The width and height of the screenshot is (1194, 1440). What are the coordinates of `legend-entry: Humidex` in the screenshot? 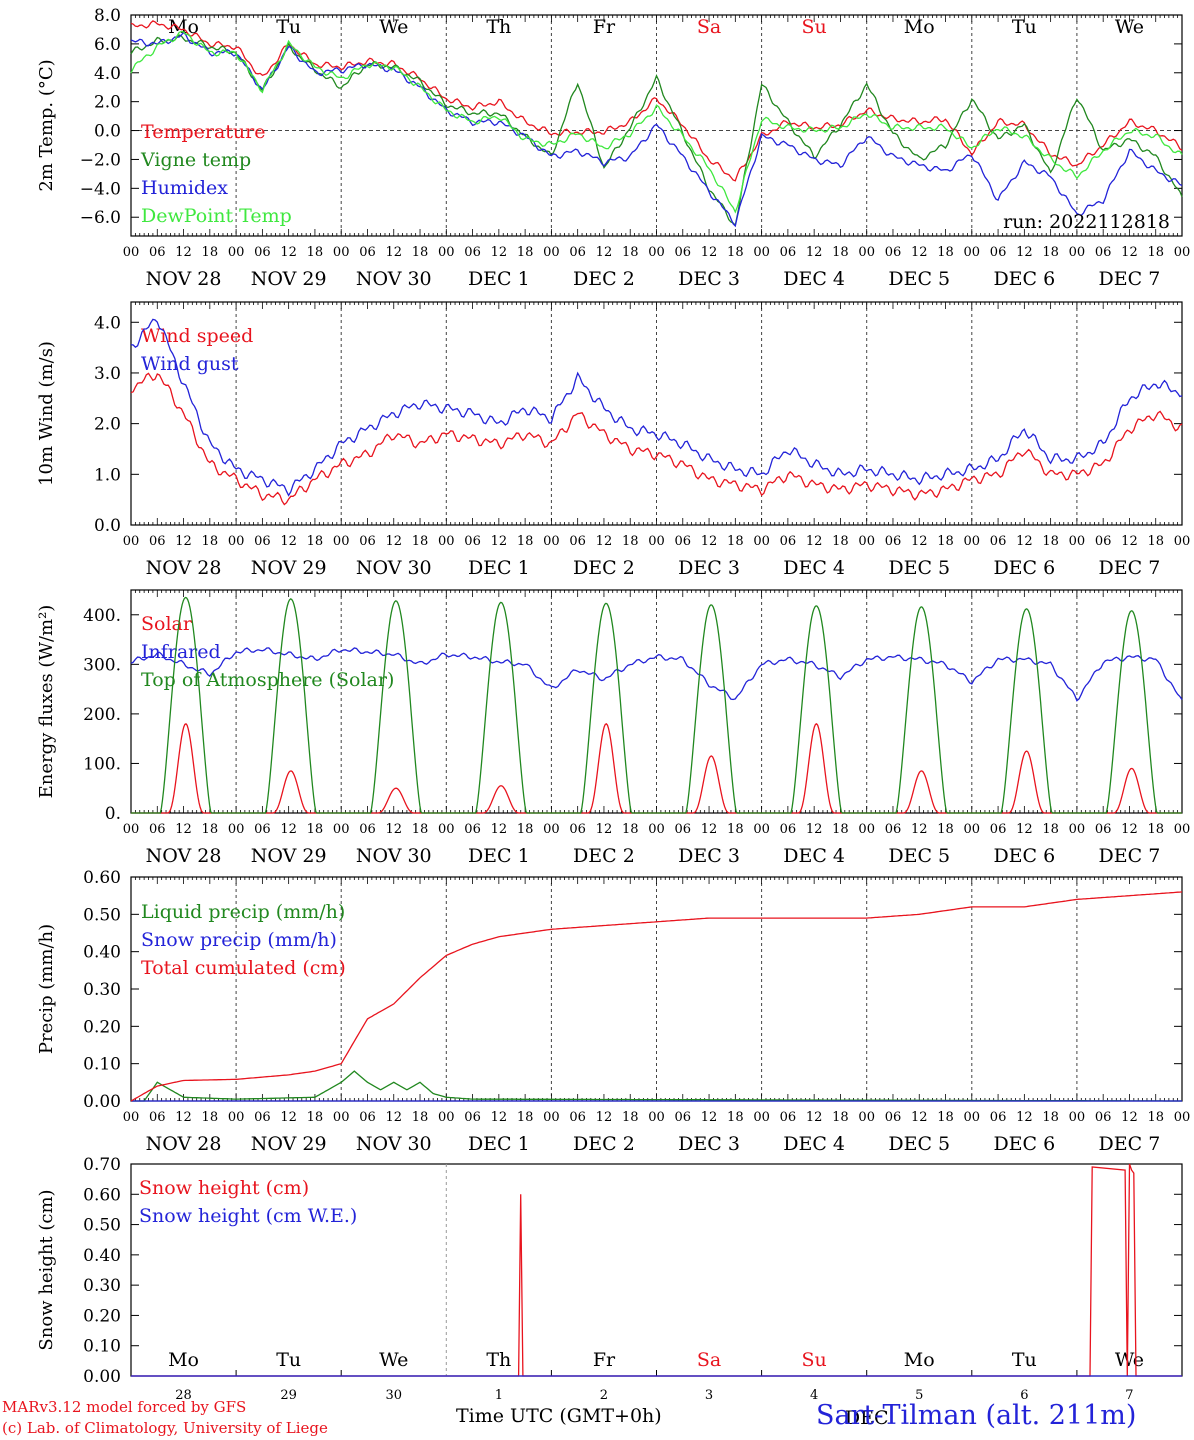 It's located at (184, 188).